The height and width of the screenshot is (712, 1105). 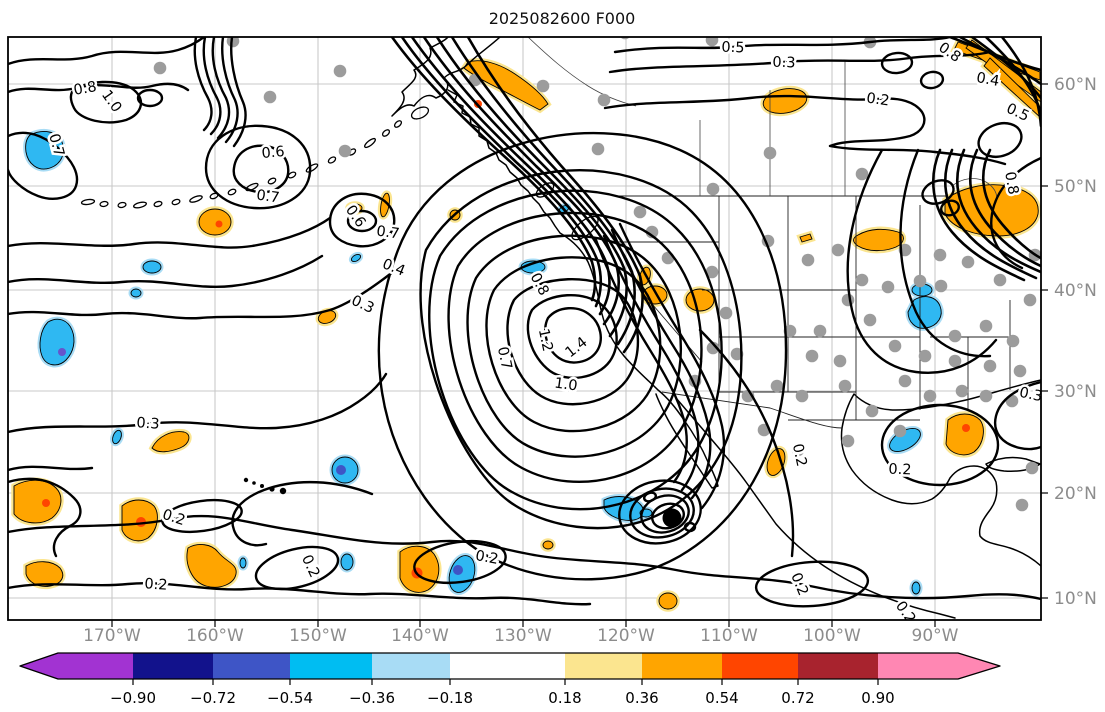 I want to click on x-tick-label: 90°W, so click(x=935, y=636).